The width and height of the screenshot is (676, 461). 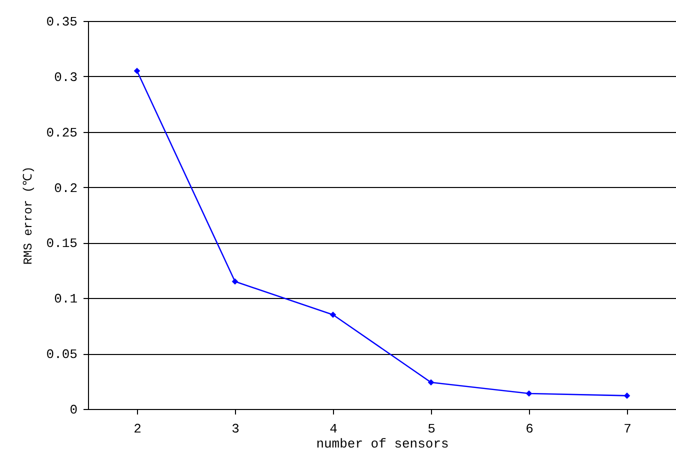 I want to click on y-tick-label: 0.3, so click(x=66, y=77).